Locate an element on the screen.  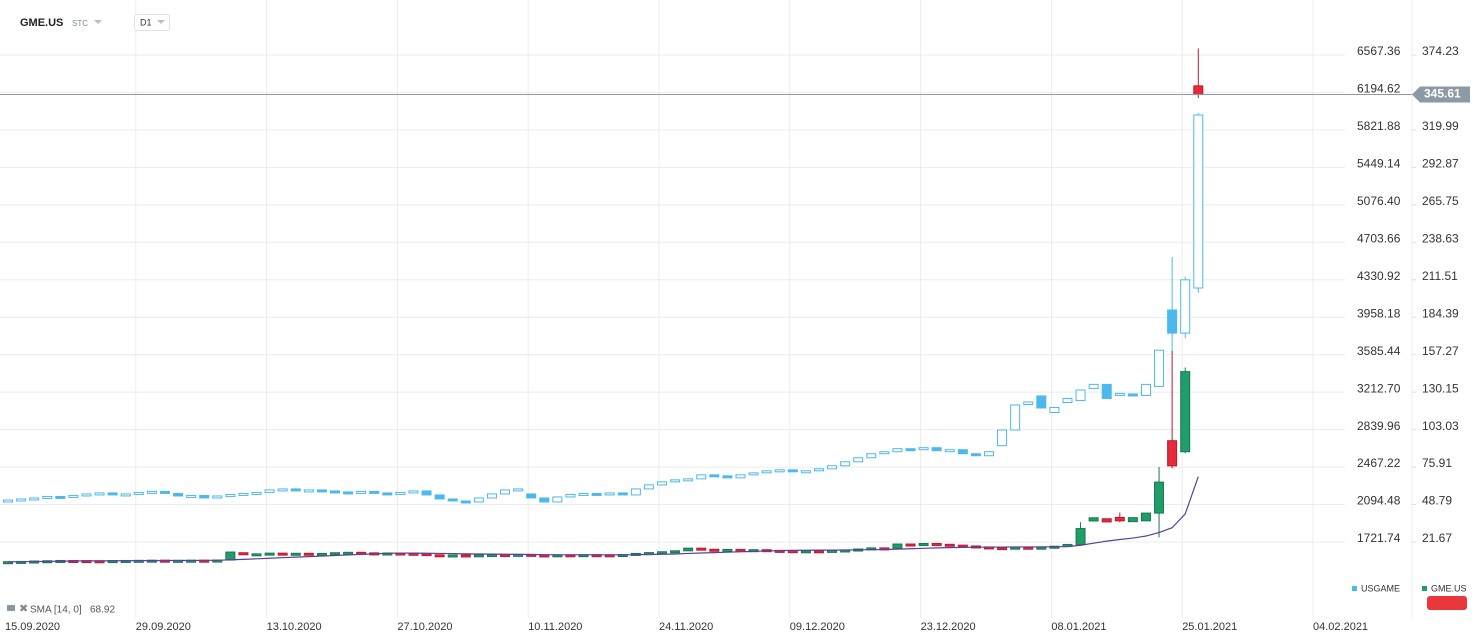
sma-label: SMA [14, 0] is located at coordinates (56, 610).